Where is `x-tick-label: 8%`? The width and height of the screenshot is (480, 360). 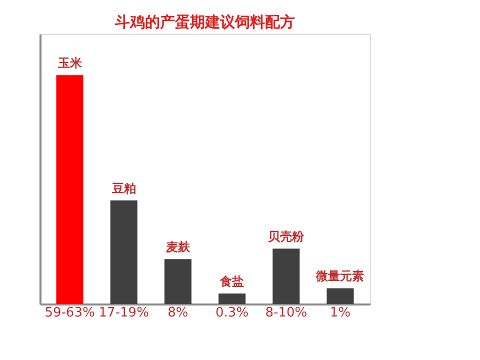 x-tick-label: 8% is located at coordinates (178, 313).